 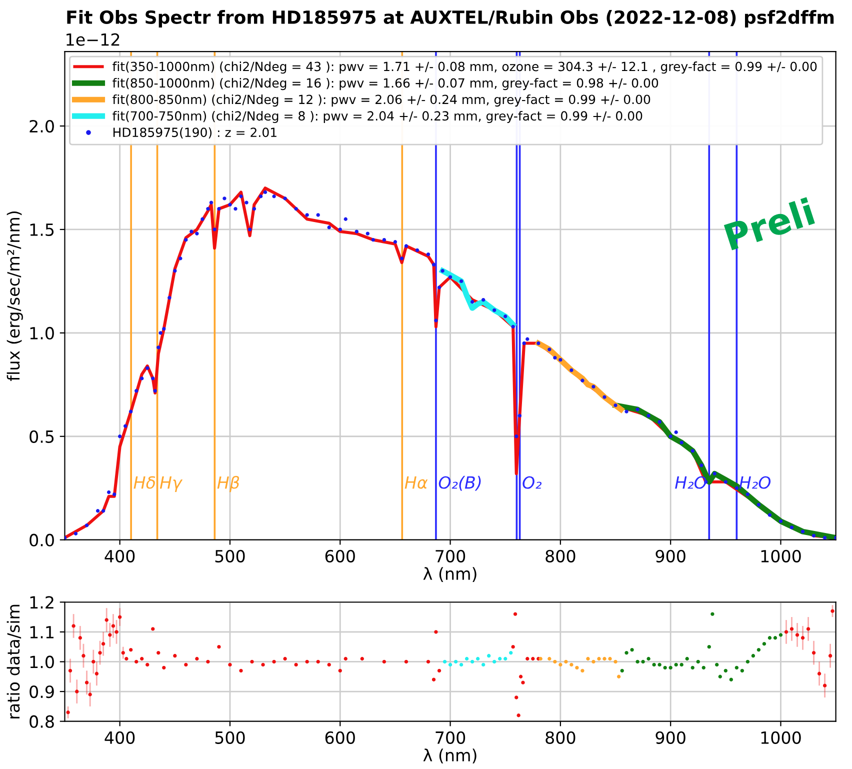 What do you see at coordinates (194, 133) in the screenshot?
I see `legend-label: HD185975(190) : z = 2.01` at bounding box center [194, 133].